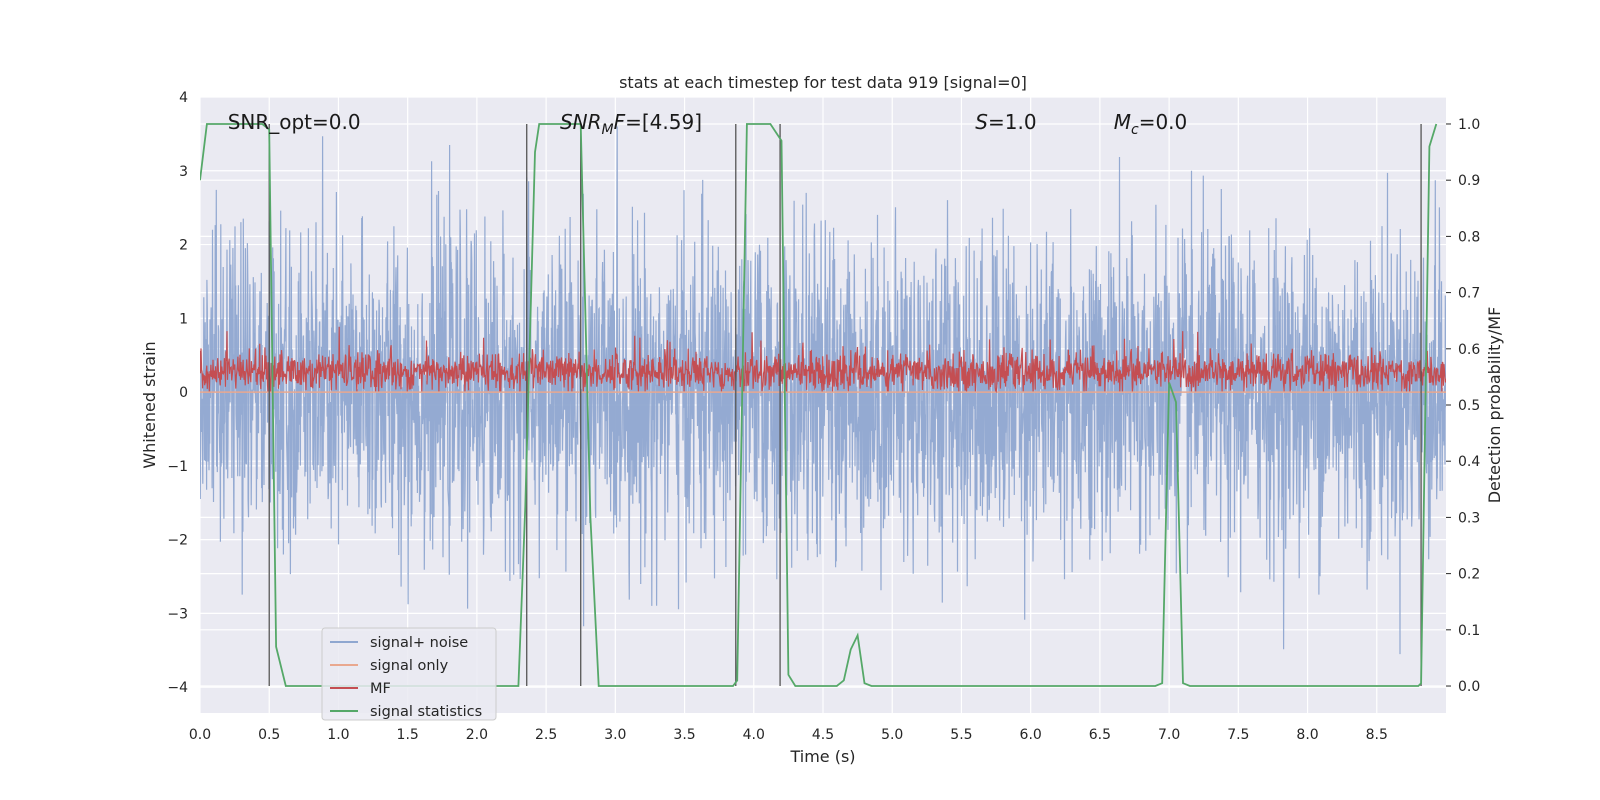 This screenshot has width=1600, height=800. I want to click on right-tick-label: 0.1, so click(1469, 631).